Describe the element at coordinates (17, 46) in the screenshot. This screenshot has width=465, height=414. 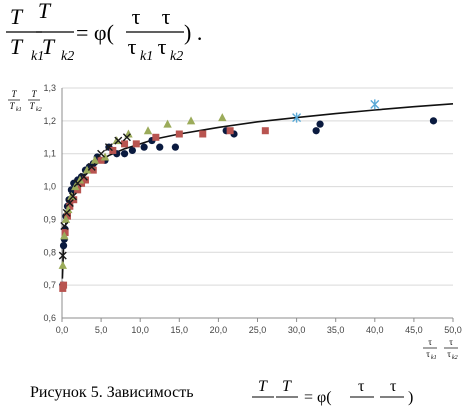
I see `formula-lhs-den: T` at that location.